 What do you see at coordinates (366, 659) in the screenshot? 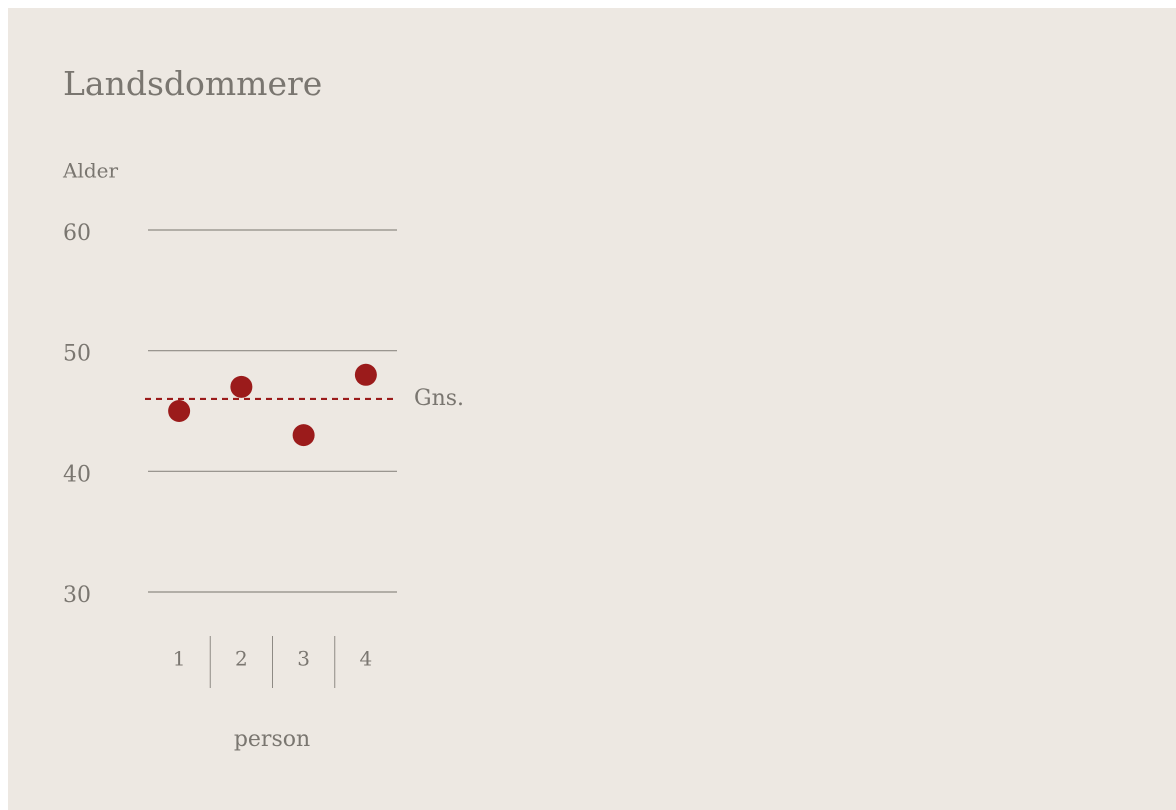
I see `x-tick-label: 4` at bounding box center [366, 659].